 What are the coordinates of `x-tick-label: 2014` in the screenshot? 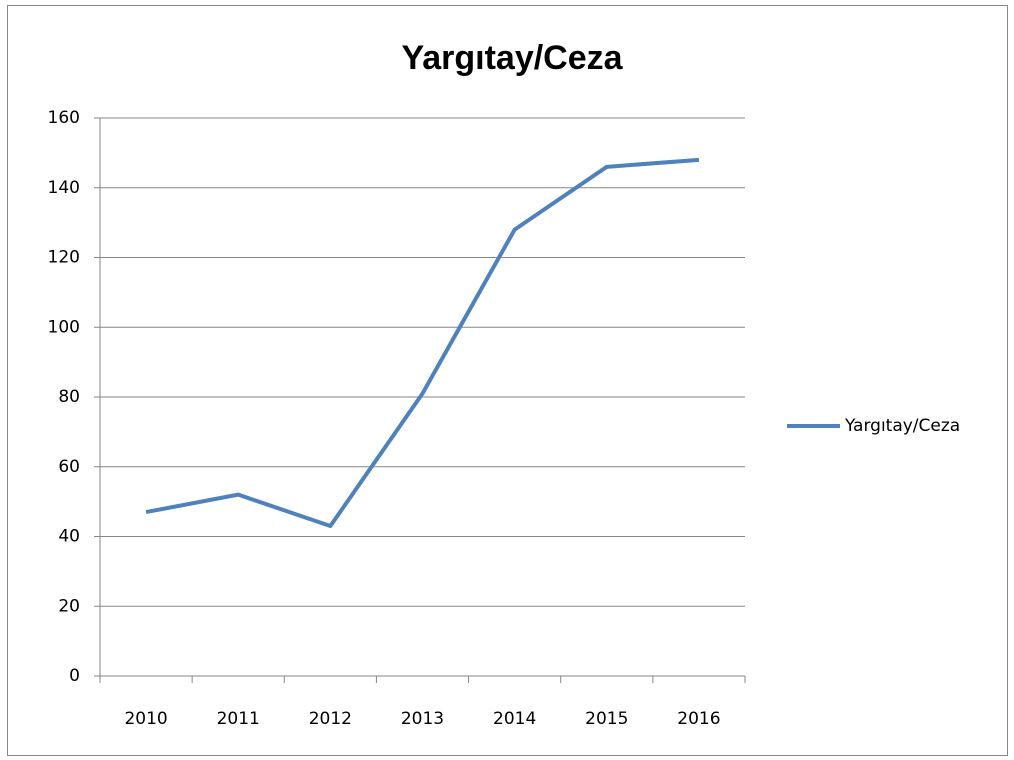 It's located at (514, 719).